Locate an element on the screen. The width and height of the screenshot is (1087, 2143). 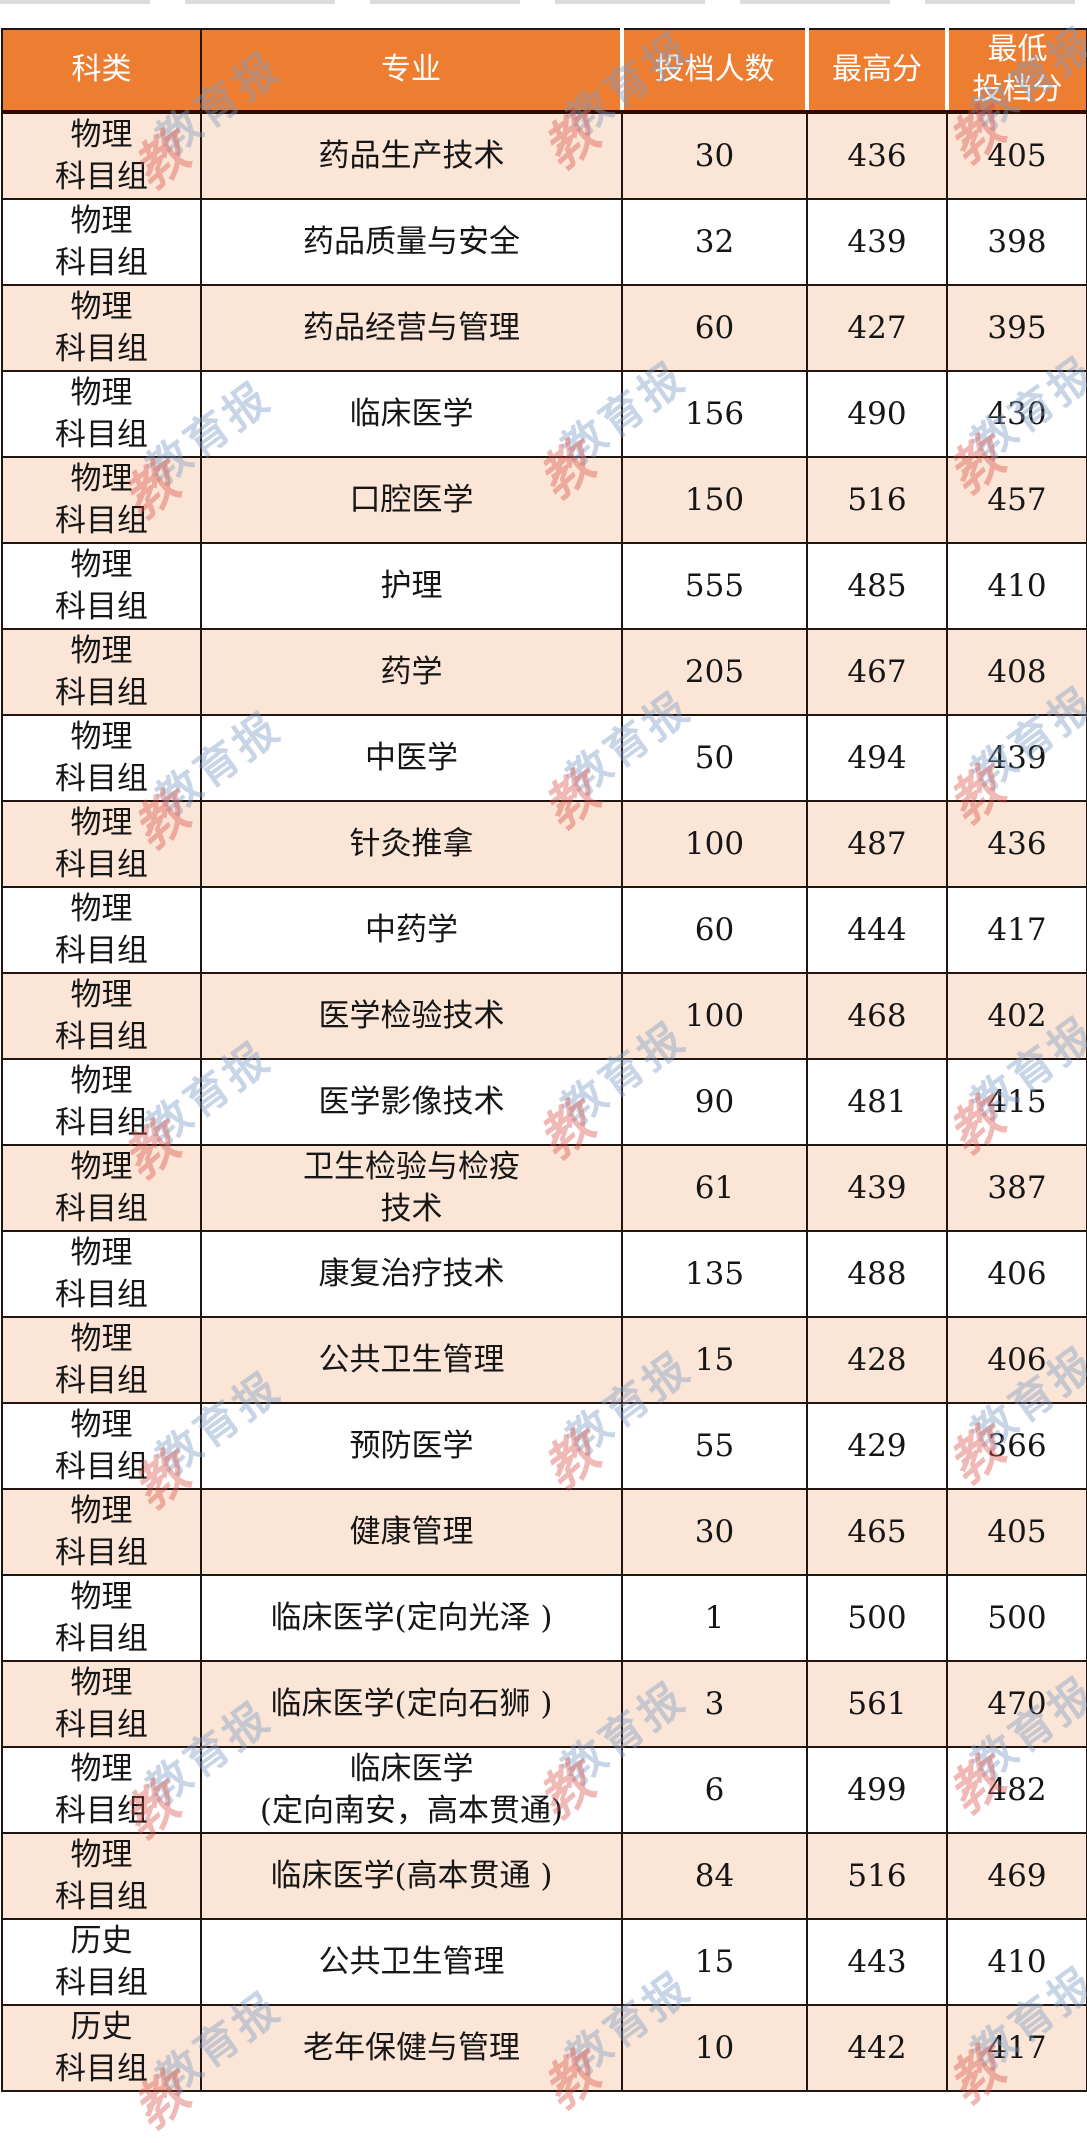
cell-max-score: 467 is located at coordinates (877, 672).